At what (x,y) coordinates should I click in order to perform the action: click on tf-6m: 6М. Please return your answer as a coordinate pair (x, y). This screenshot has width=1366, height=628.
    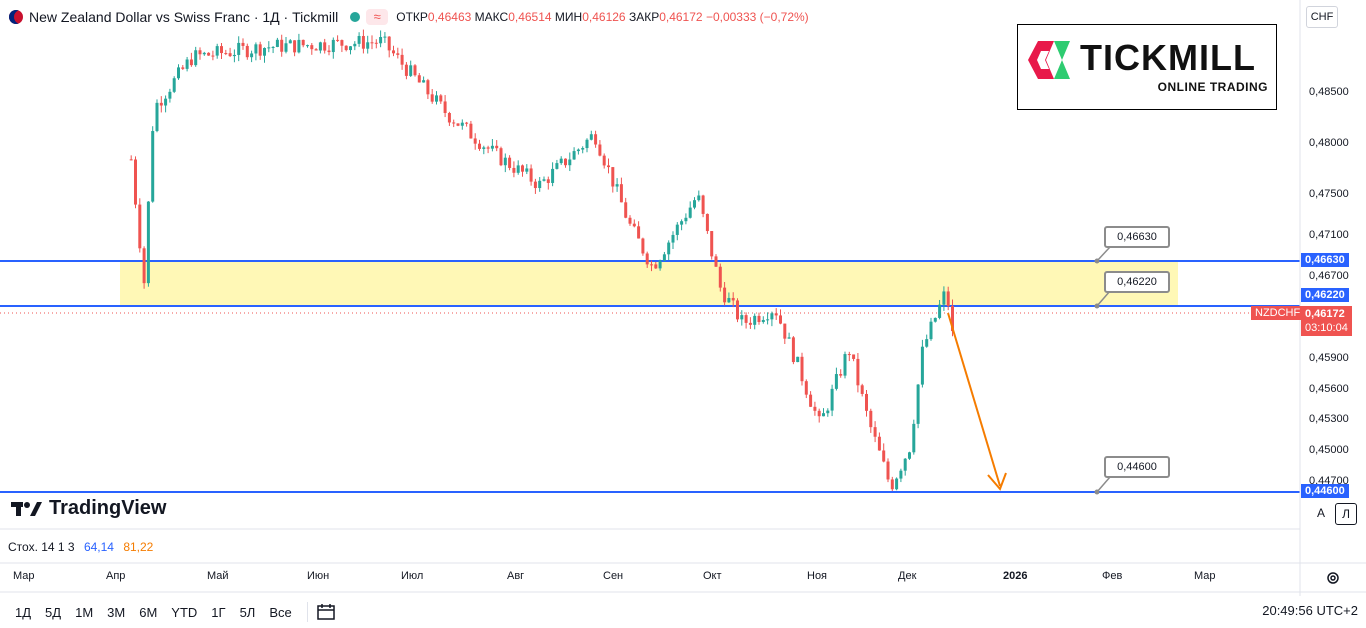
    Looking at the image, I should click on (148, 612).